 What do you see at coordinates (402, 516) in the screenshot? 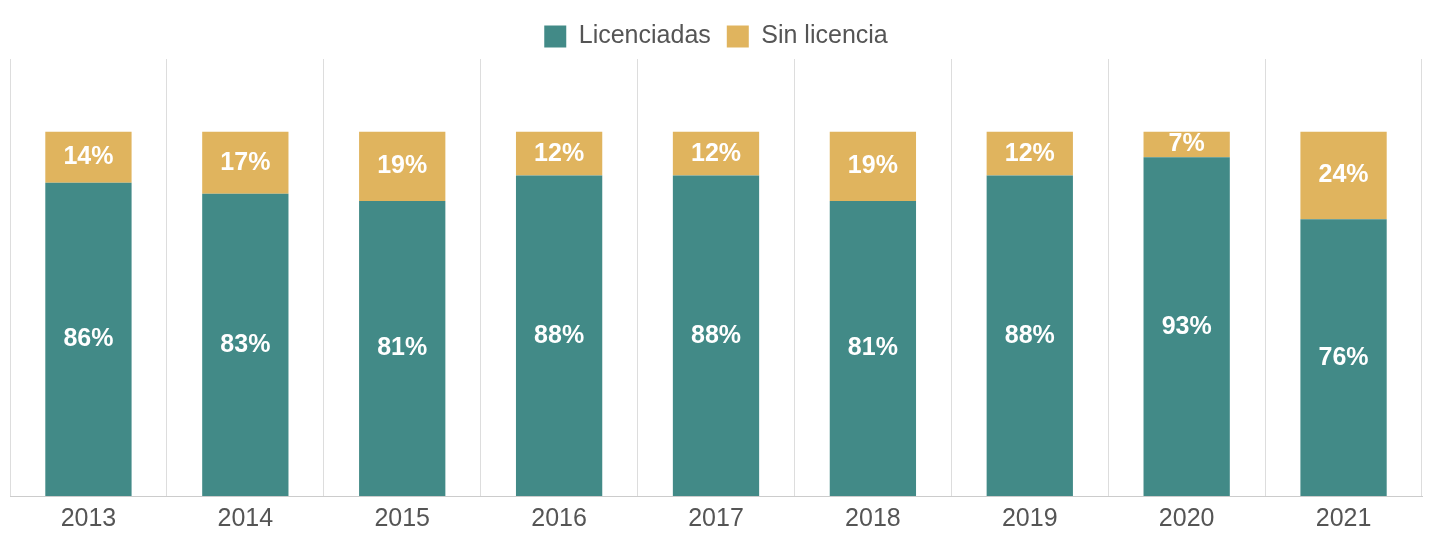
I see `x-tick-label: 2015` at bounding box center [402, 516].